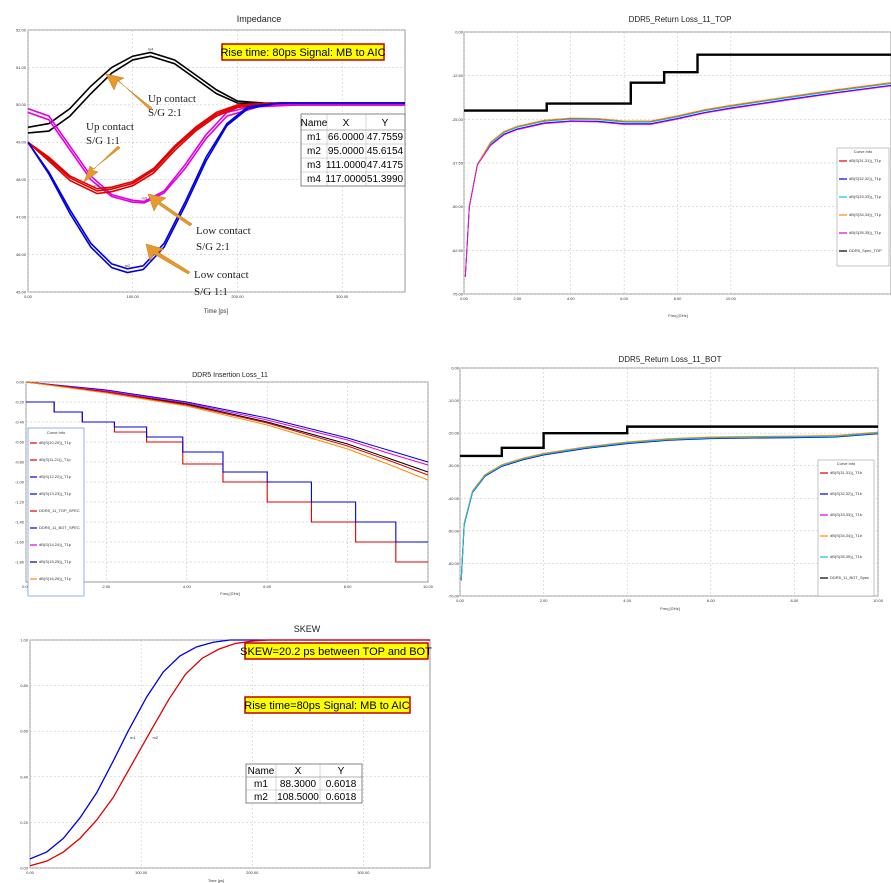  I want to click on legend-item: DDR5_11_BOT_SPEC, so click(59, 527).